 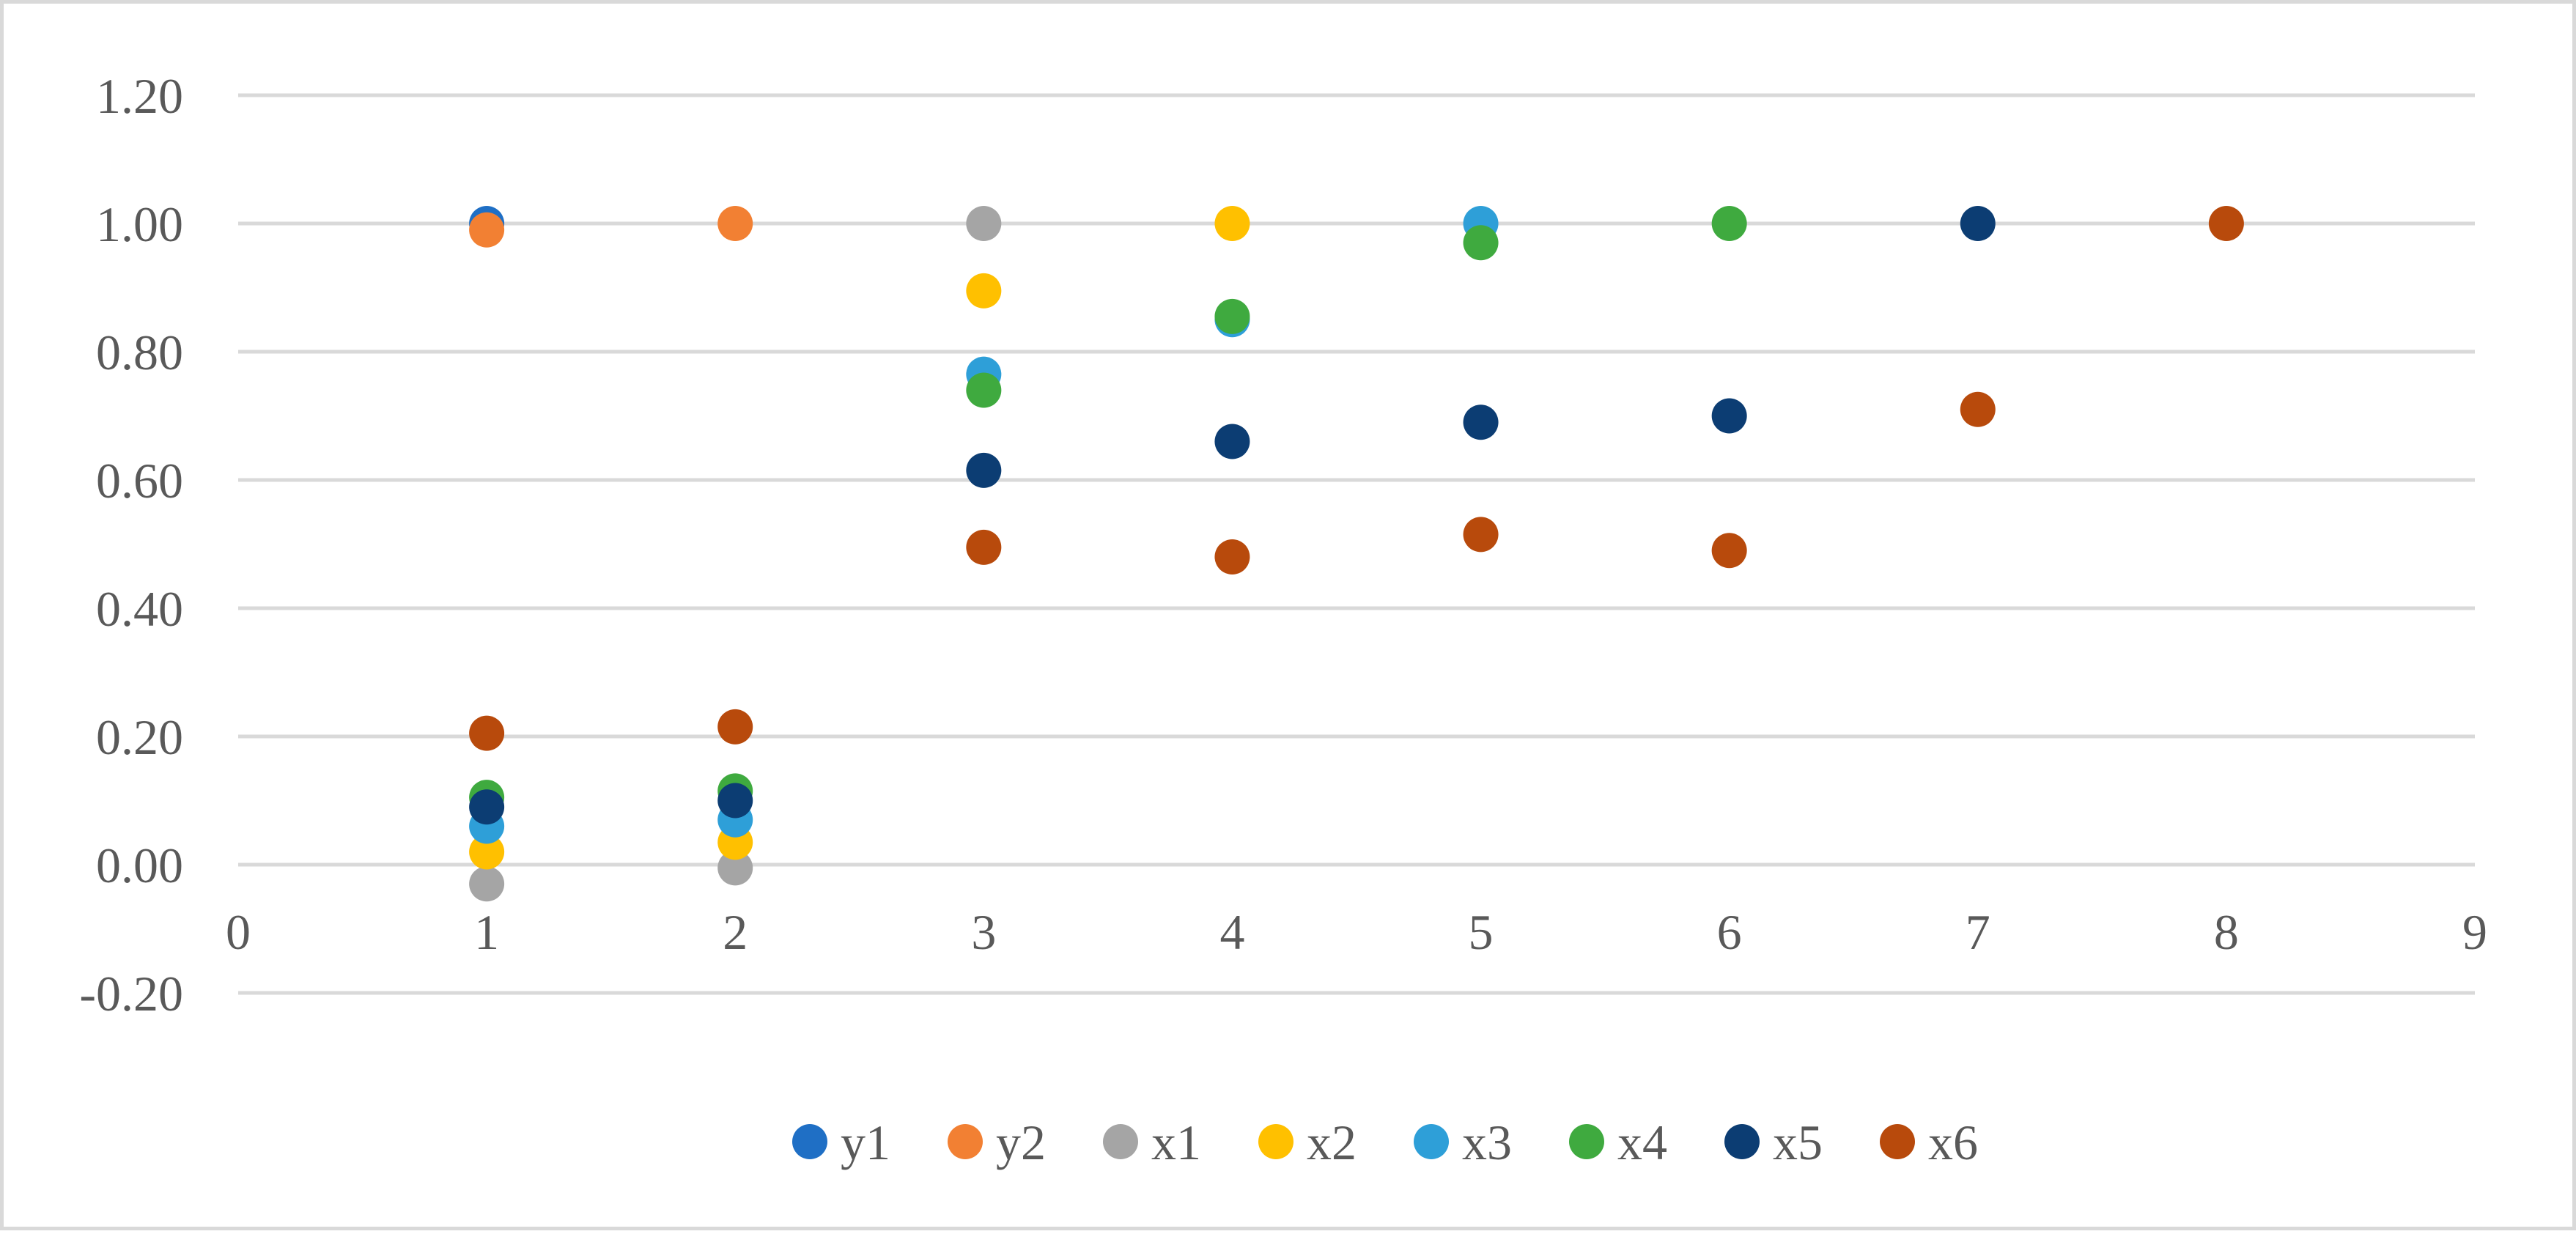 I want to click on y-tick-label: 0.20, so click(x=139, y=737).